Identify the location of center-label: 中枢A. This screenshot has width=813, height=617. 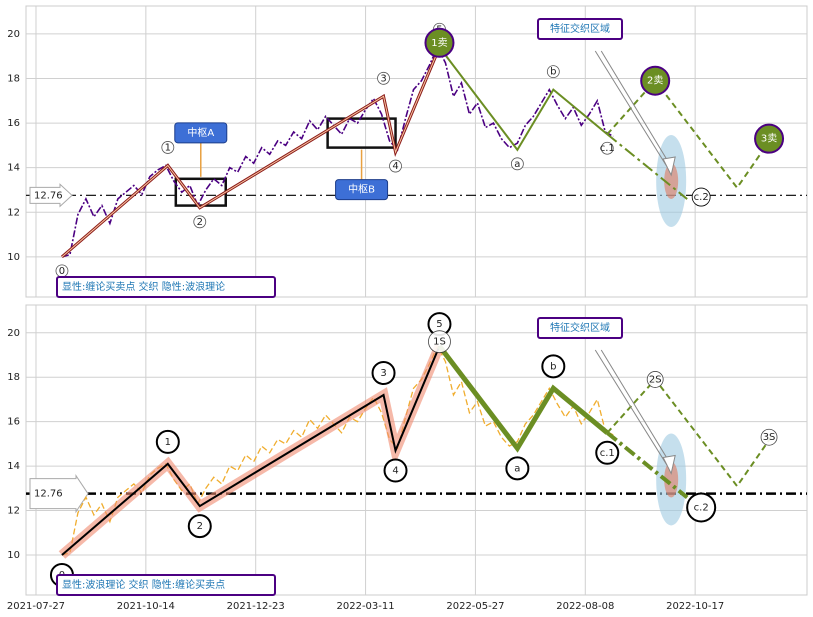
(200, 132).